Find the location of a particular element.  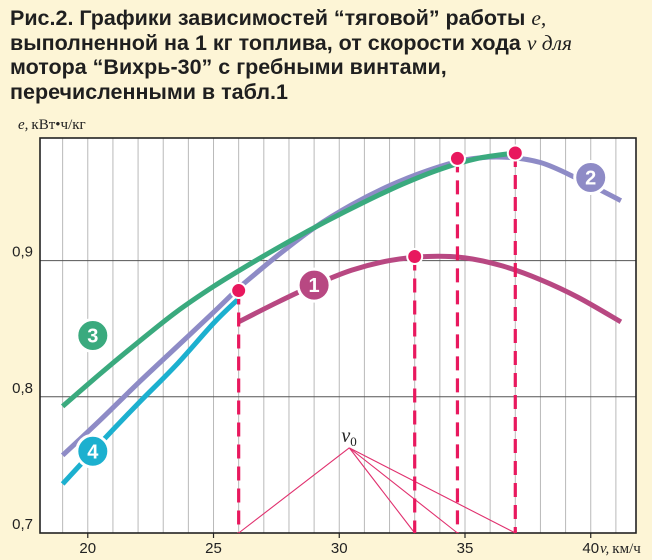

x-tick-label: 40 is located at coordinates (590, 548).